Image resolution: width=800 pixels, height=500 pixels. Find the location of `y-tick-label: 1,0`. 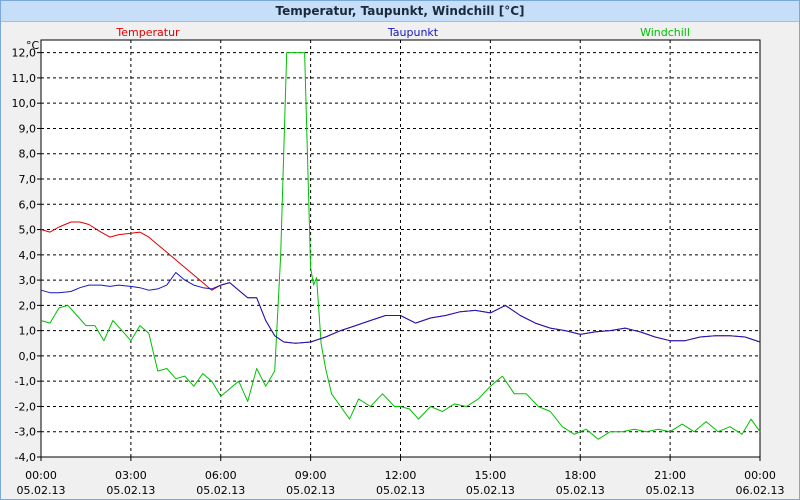

y-tick-label: 1,0 is located at coordinates (28, 331).